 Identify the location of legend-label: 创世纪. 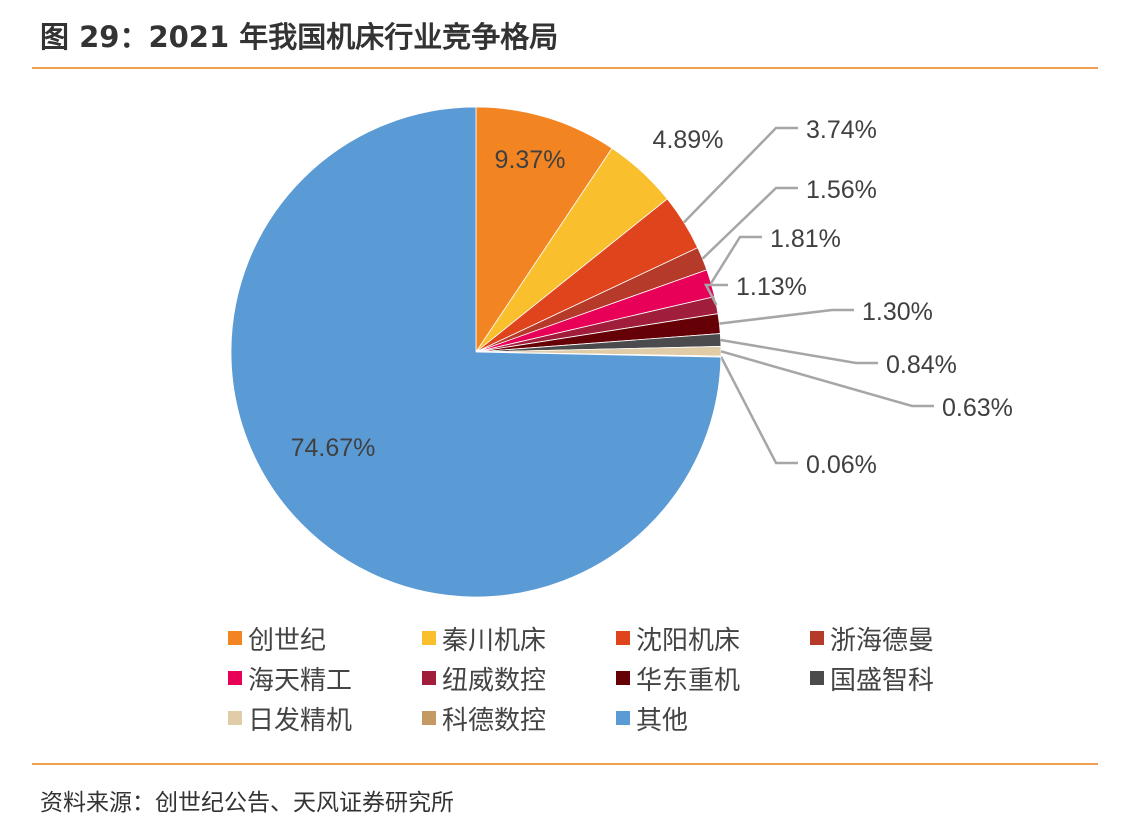
(287, 640).